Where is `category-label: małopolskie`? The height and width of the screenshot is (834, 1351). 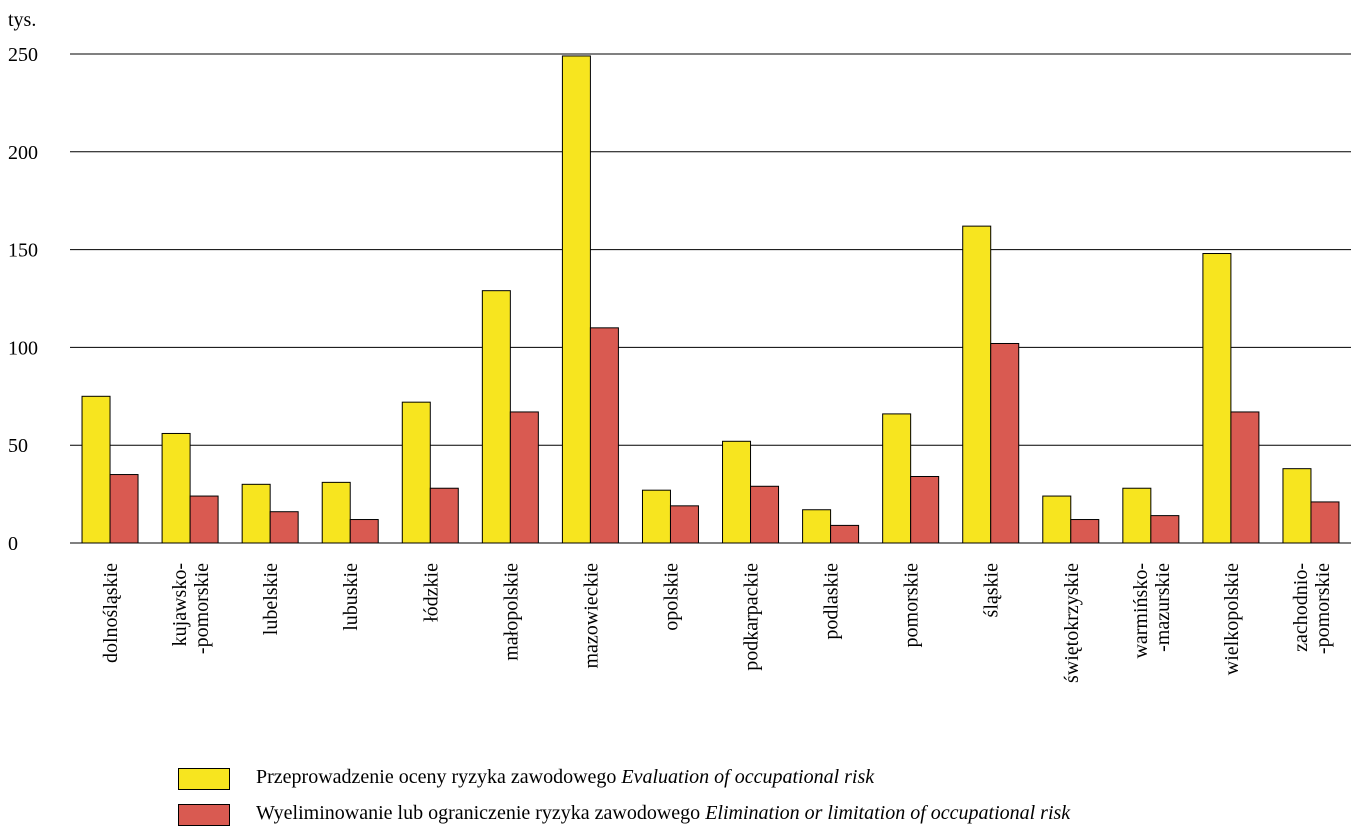
category-label: małopolskie is located at coordinates (511, 612).